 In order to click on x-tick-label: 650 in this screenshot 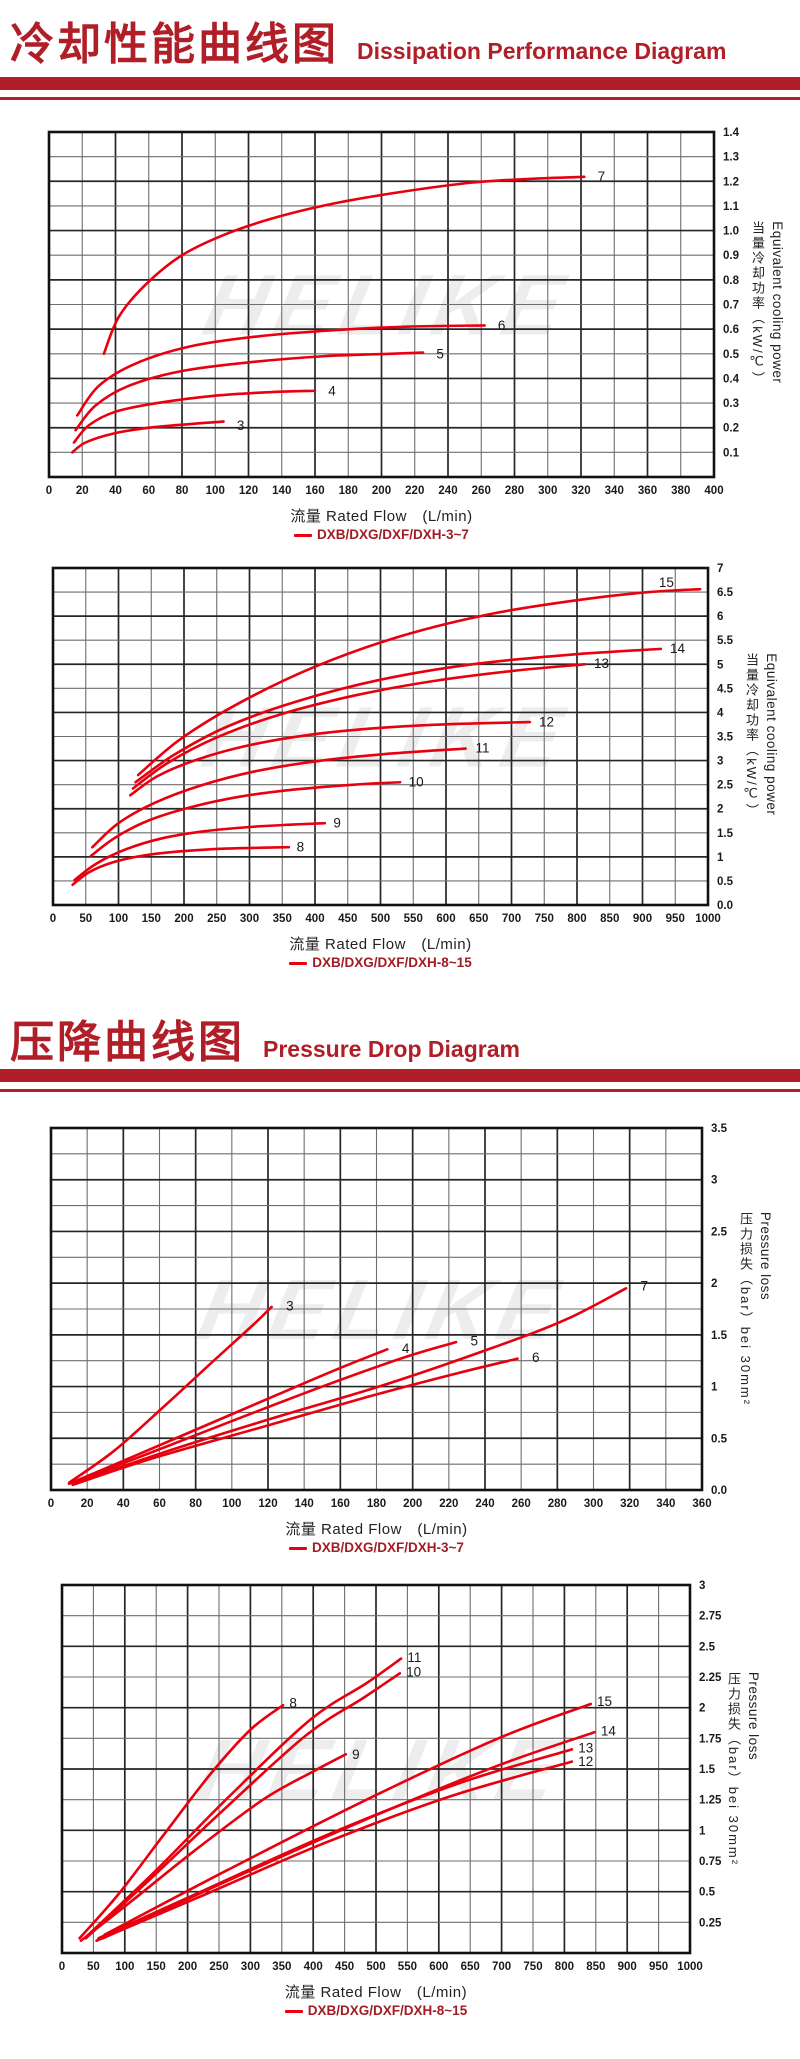, I will do `click(478, 919)`.